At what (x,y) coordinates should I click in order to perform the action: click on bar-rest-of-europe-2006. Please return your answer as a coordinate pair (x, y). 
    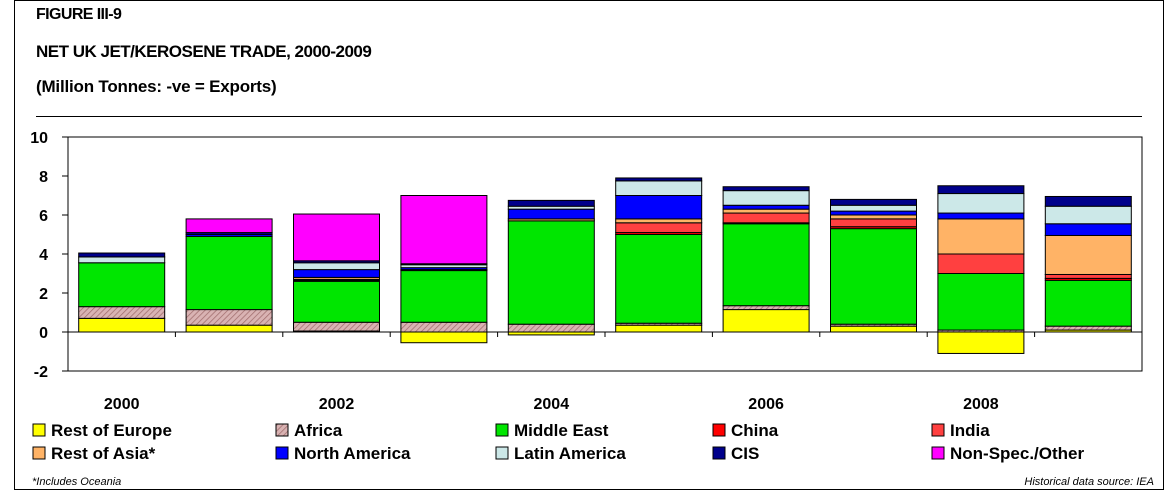
    Looking at the image, I should click on (766, 321).